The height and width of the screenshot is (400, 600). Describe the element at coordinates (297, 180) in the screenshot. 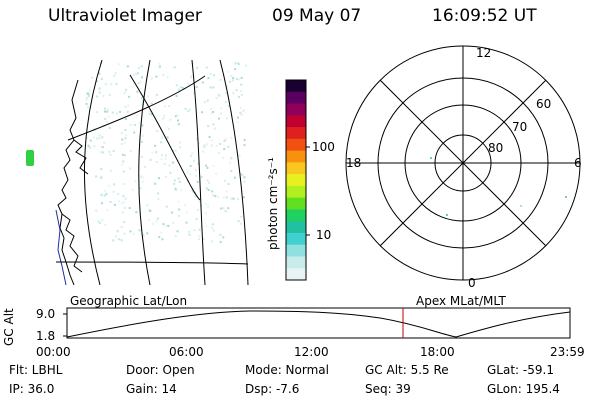

I see `colorbar` at that location.